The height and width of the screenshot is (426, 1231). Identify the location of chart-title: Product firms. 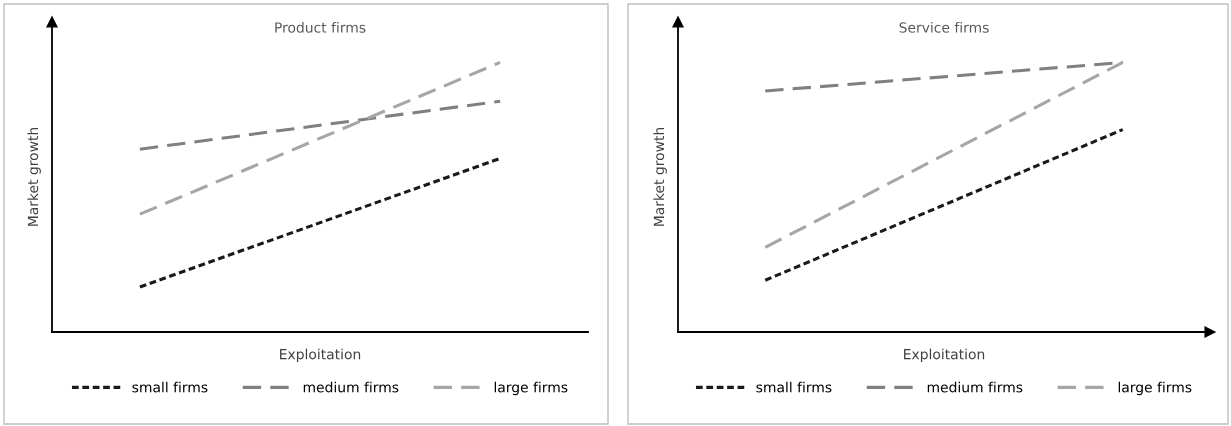
(320, 27).